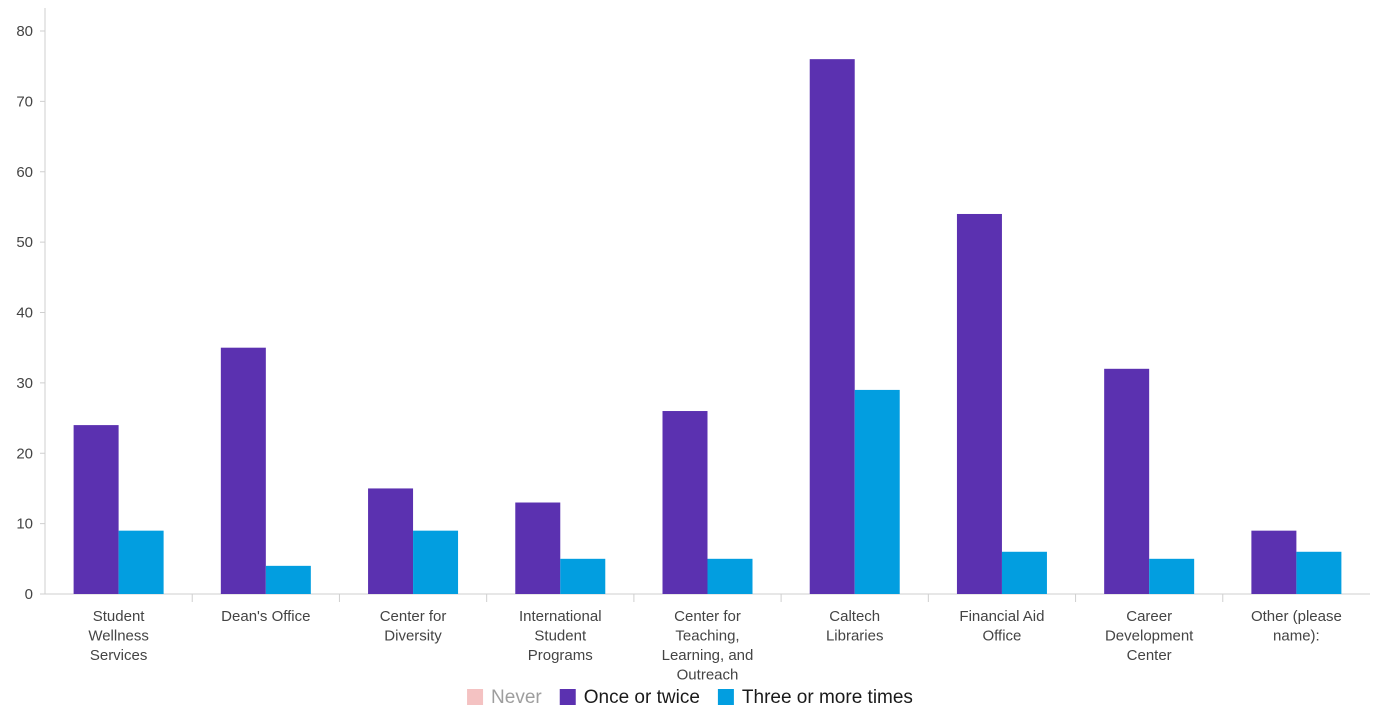  Describe the element at coordinates (1001, 616) in the screenshot. I see `x-category-label: Financial Aid` at that location.